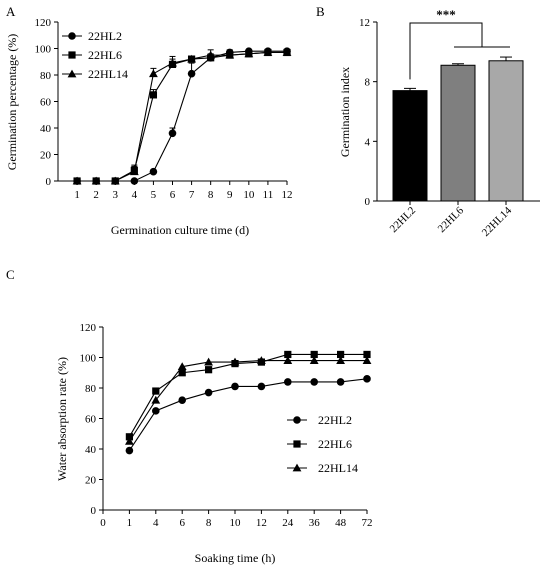 The image size is (550, 570). Describe the element at coordinates (108, 74) in the screenshot. I see `panel-a-legend-label-22hl14: 22HL14` at that location.